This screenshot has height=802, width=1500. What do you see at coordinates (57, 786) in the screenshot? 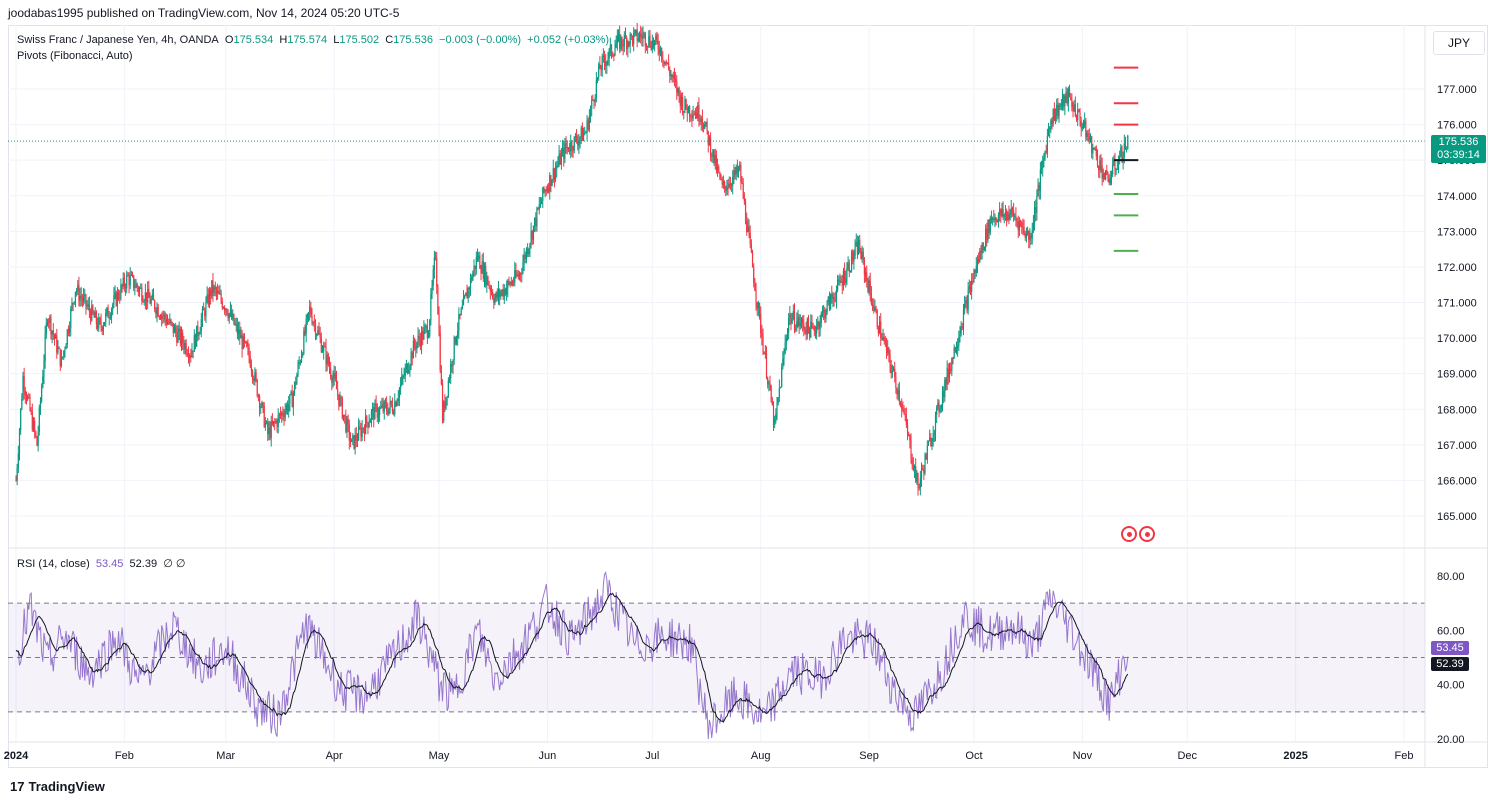
I see `tradingview-logo: 17 TradingView` at bounding box center [57, 786].